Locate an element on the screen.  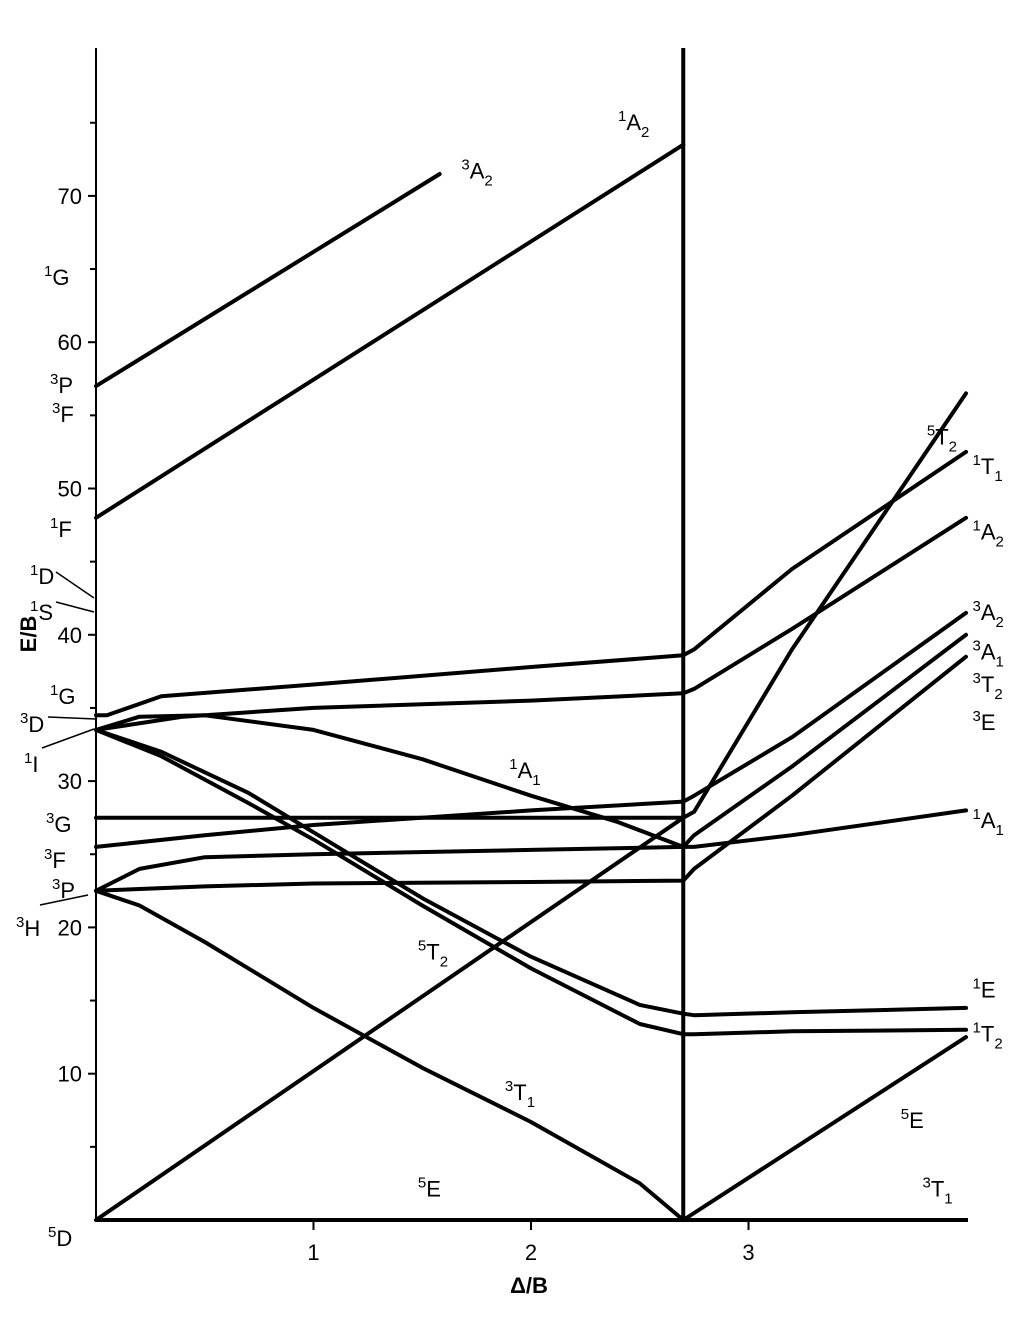
y-tick-label: 50 is located at coordinates (70, 489).